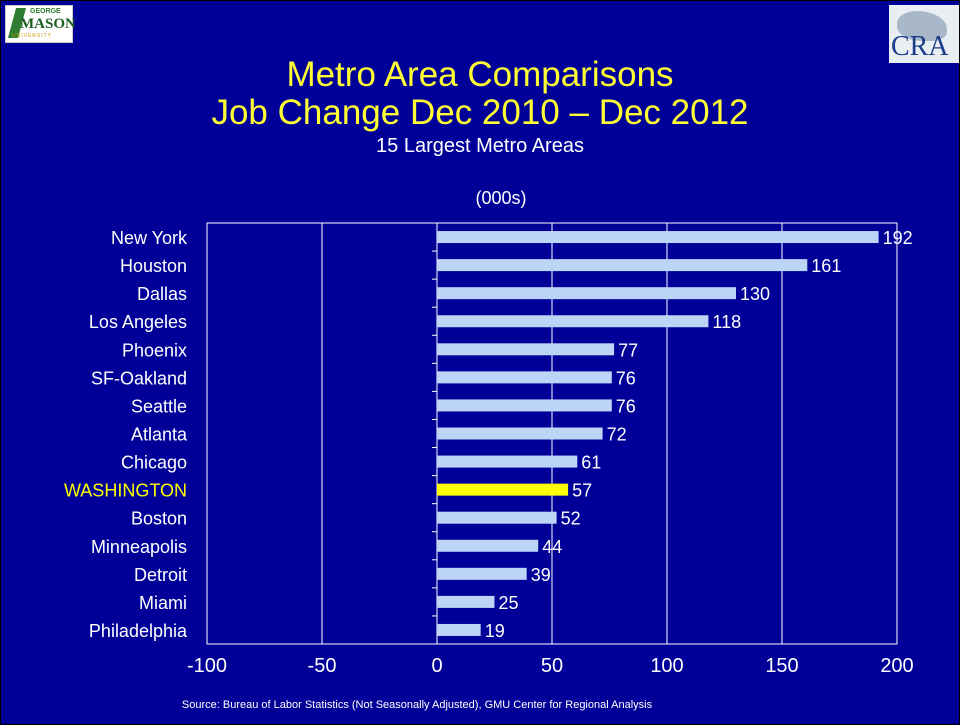 The image size is (960, 725). I want to click on category-label: New York, so click(149, 238).